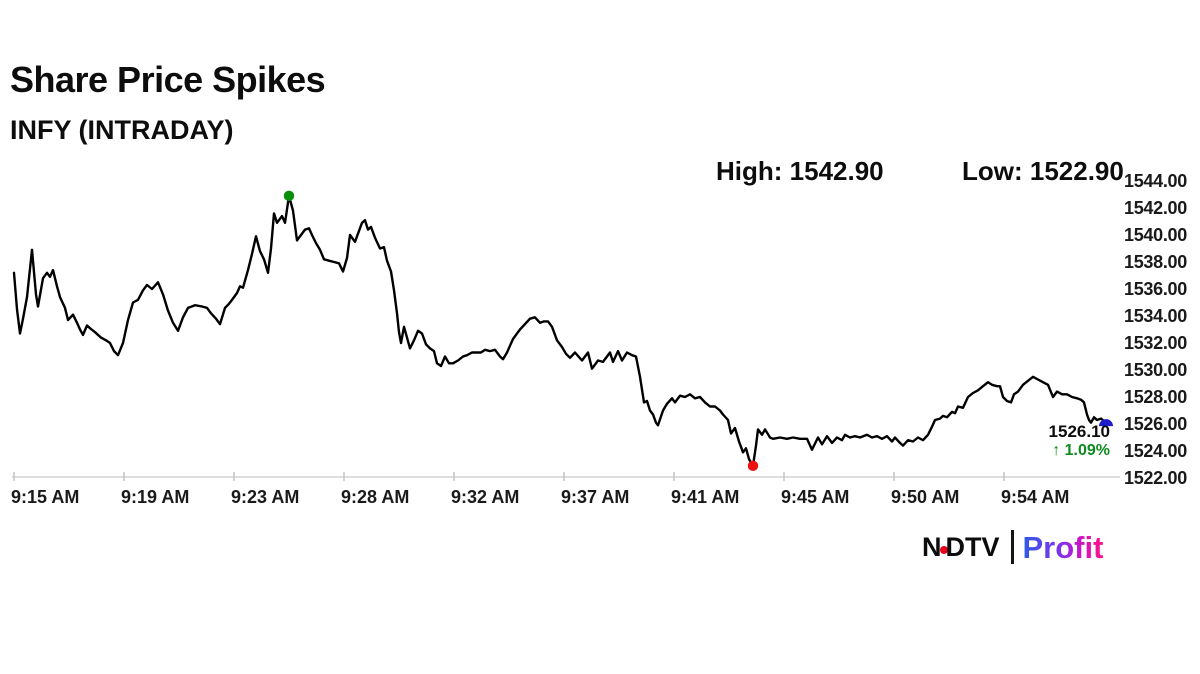  I want to click on y-tick-label: 1540.00, so click(1155, 235).